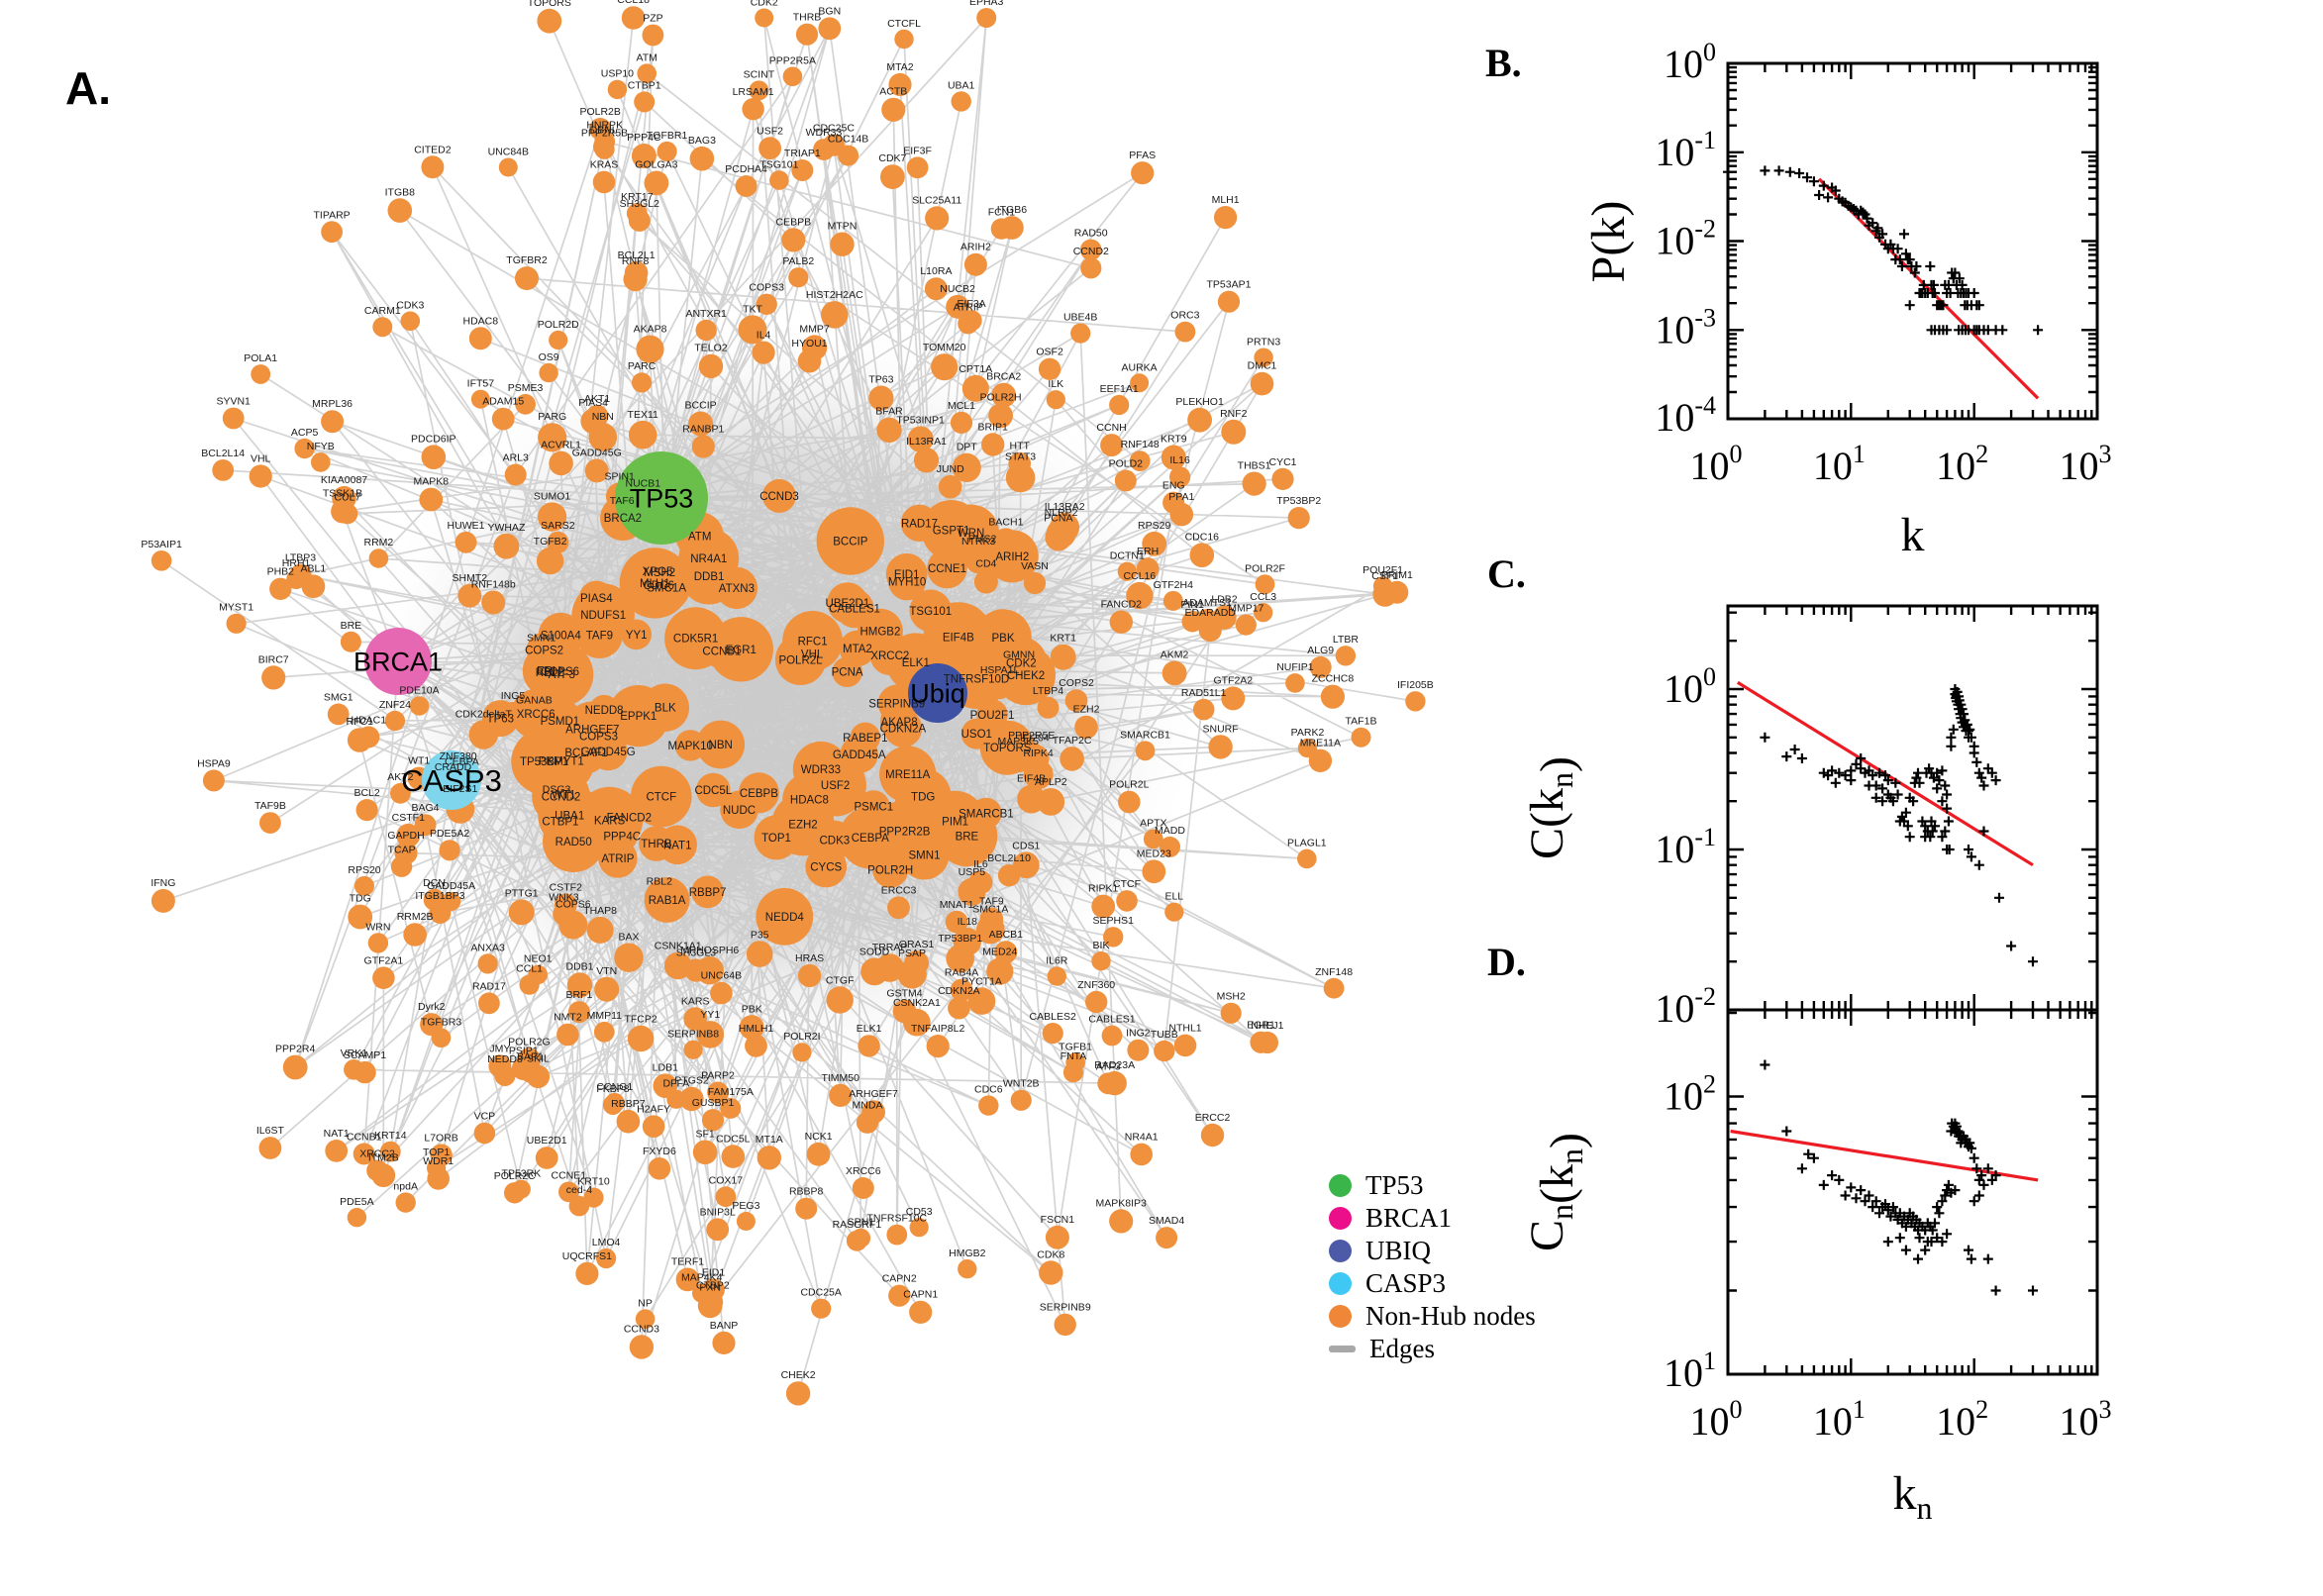 This screenshot has height=1596, width=2323. Describe the element at coordinates (829, 11) in the screenshot. I see `gene-label: BGN` at that location.